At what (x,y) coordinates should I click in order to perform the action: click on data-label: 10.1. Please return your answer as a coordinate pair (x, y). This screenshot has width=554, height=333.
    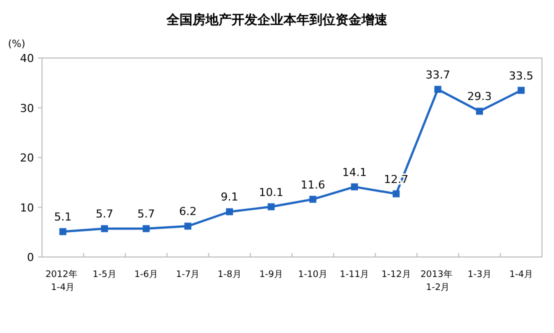
    Looking at the image, I should click on (271, 192).